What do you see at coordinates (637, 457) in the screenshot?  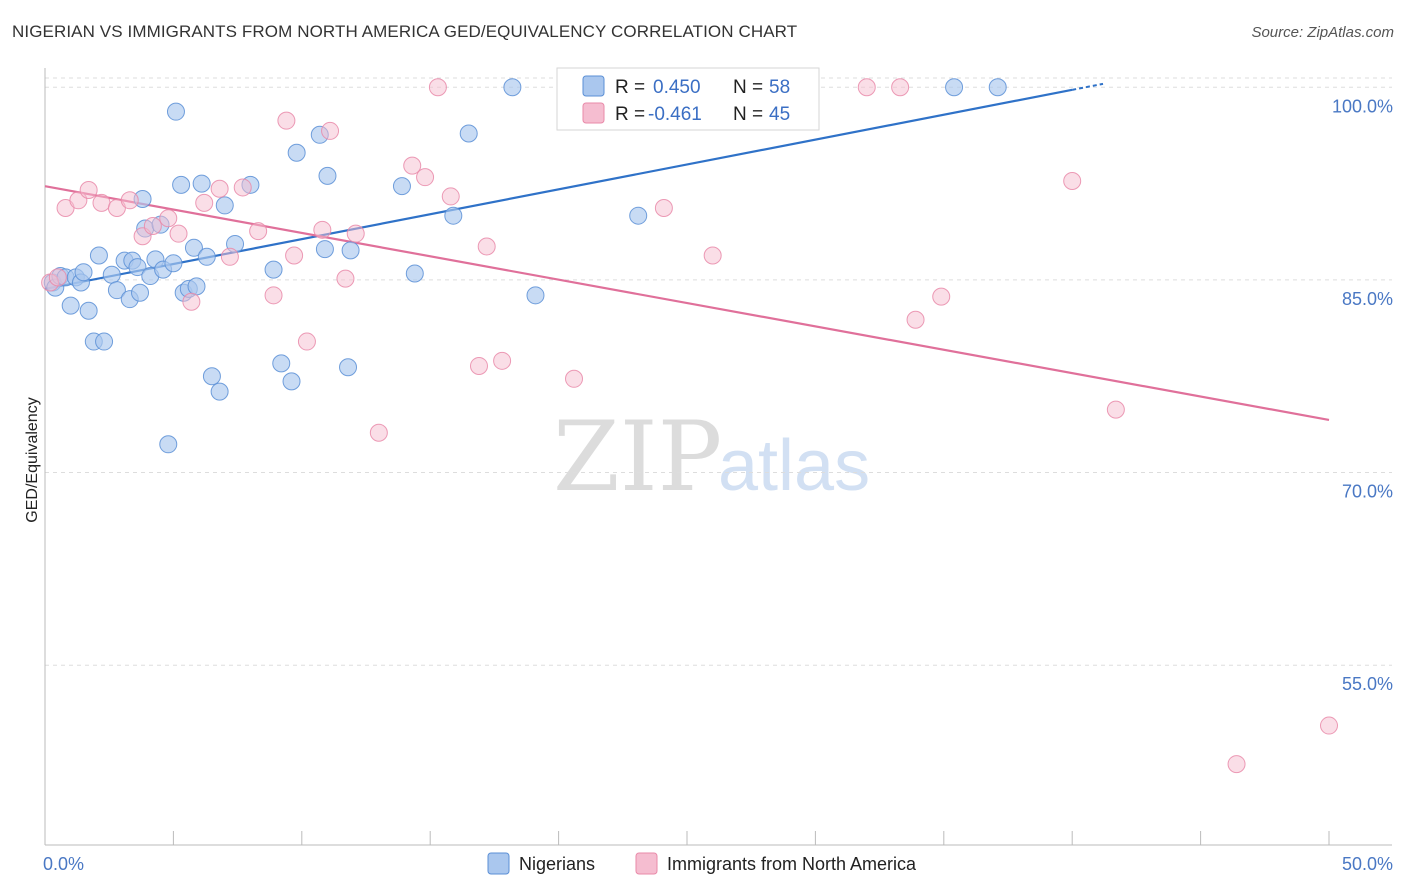 I see `watermark-zip: ZIP` at bounding box center [637, 457].